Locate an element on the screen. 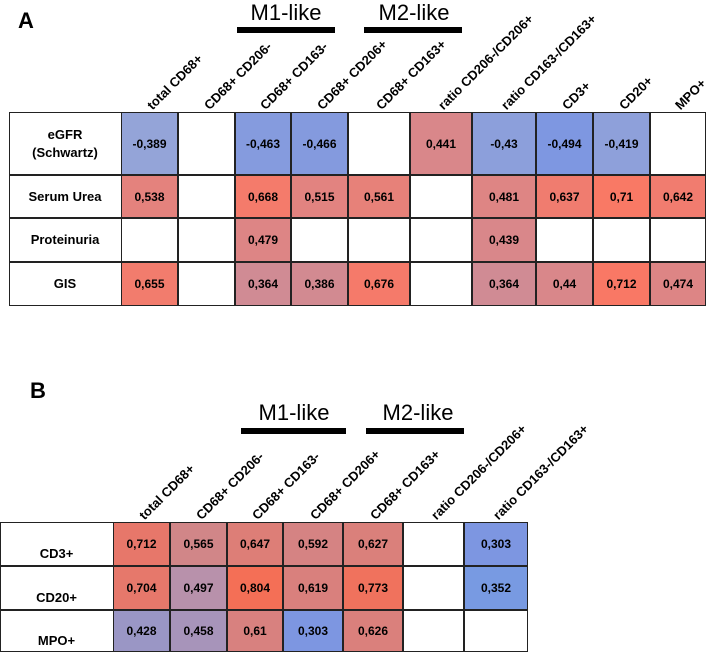  row-label: Serum Urea is located at coordinates (65, 196).